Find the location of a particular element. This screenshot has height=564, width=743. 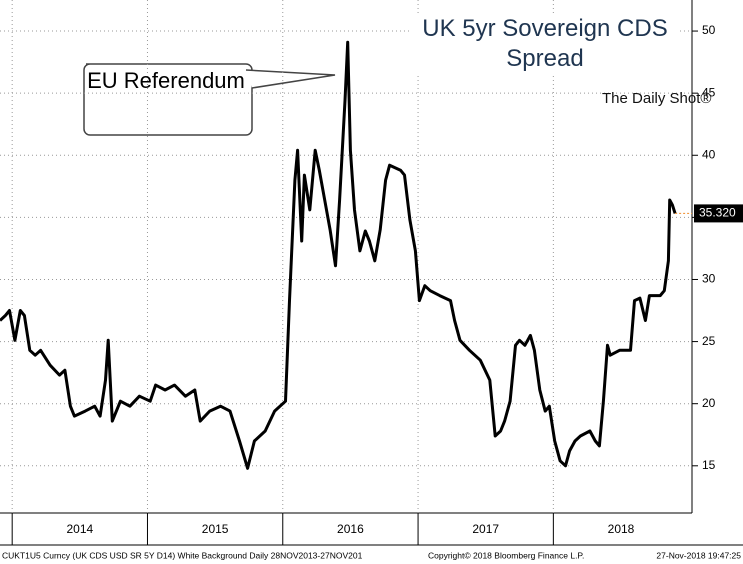

y-tick-label: 15 is located at coordinates (709, 465).